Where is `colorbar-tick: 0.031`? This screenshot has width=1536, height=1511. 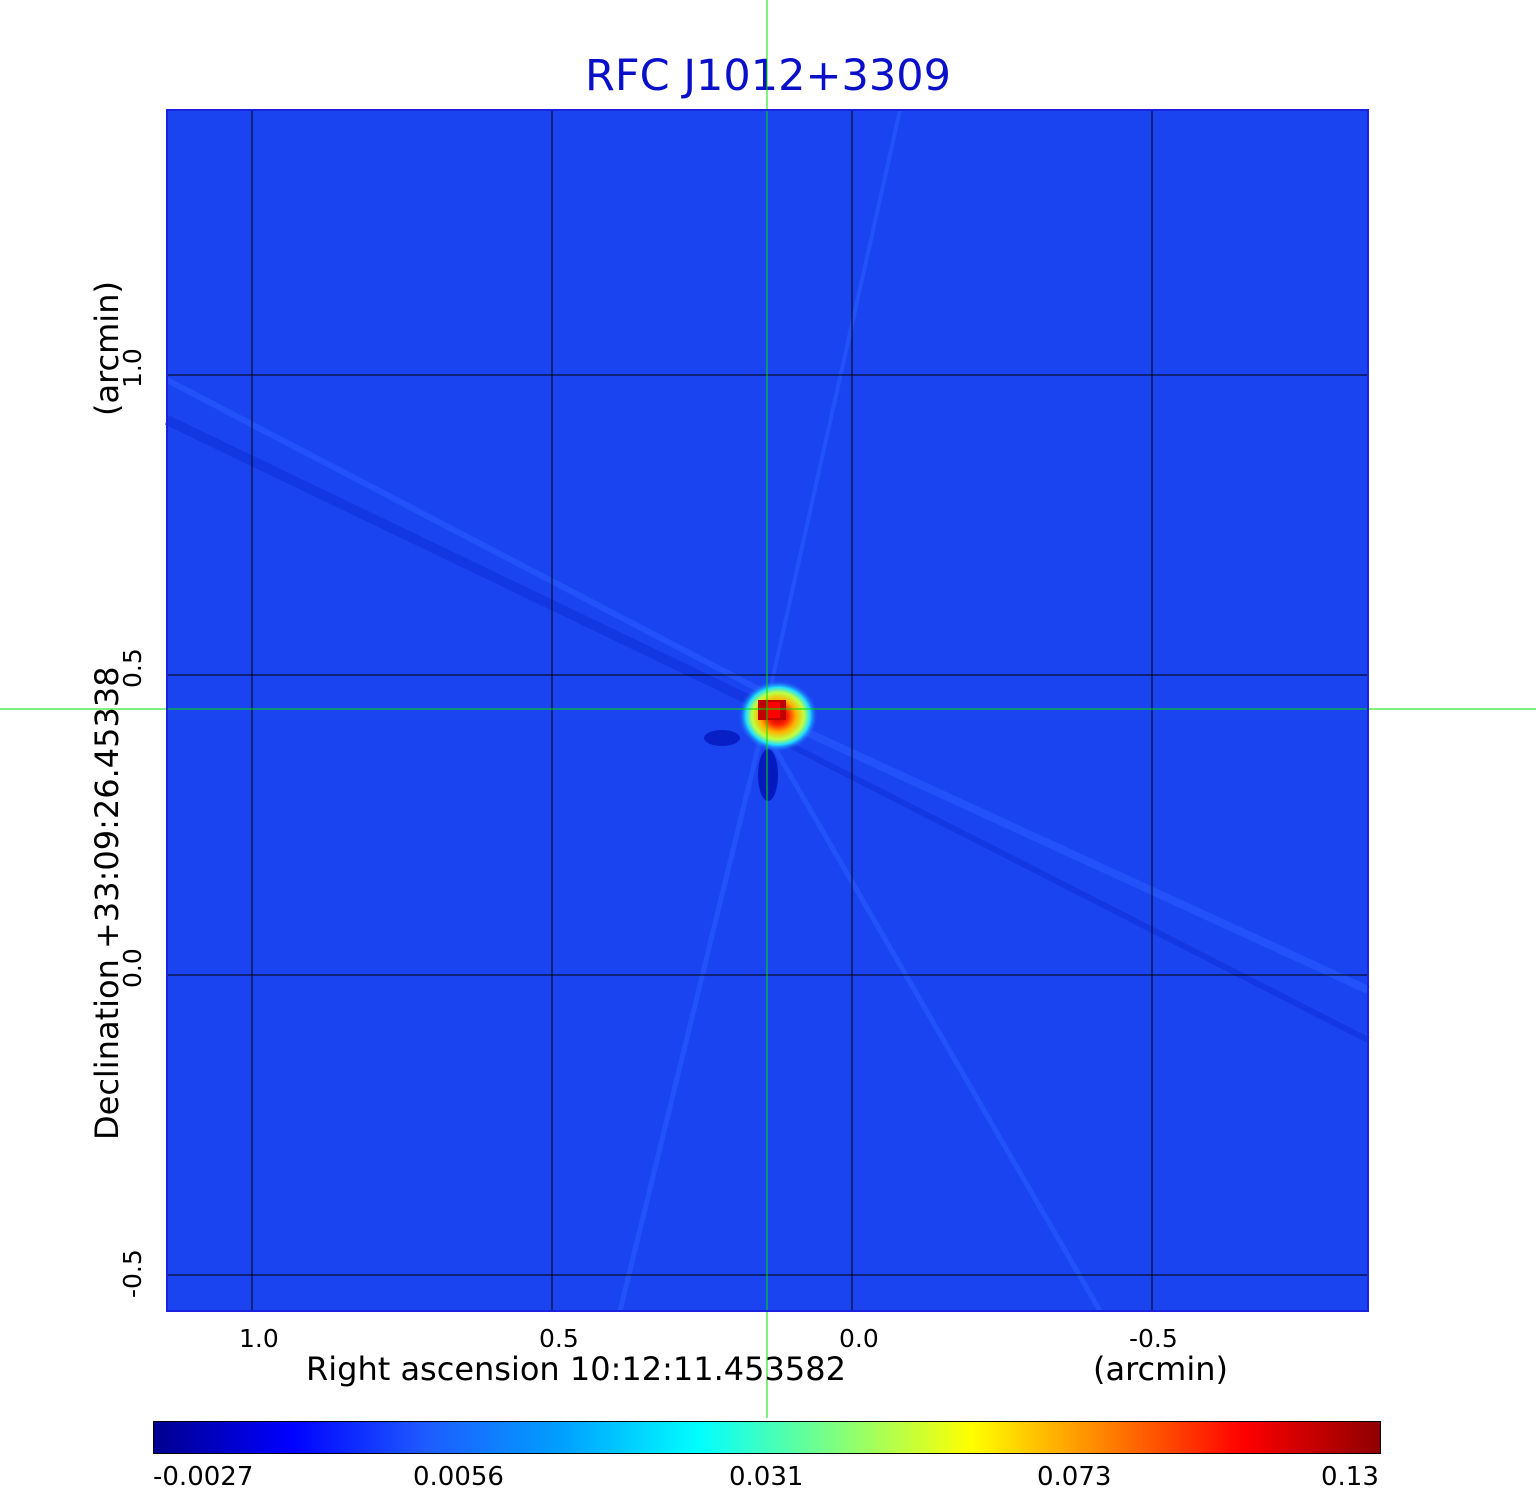
colorbar-tick: 0.031 is located at coordinates (766, 1477).